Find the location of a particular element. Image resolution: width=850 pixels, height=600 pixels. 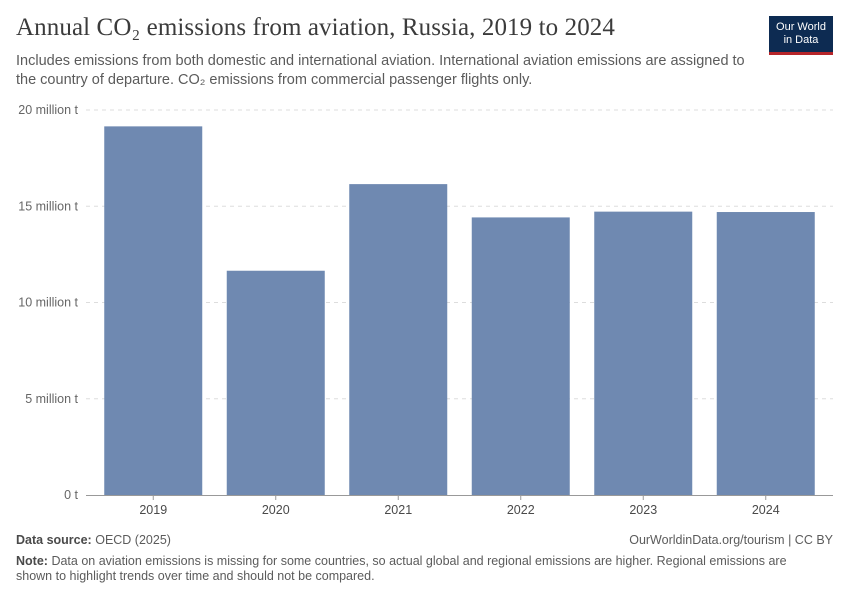

x-tick-label: 2019 is located at coordinates (153, 510).